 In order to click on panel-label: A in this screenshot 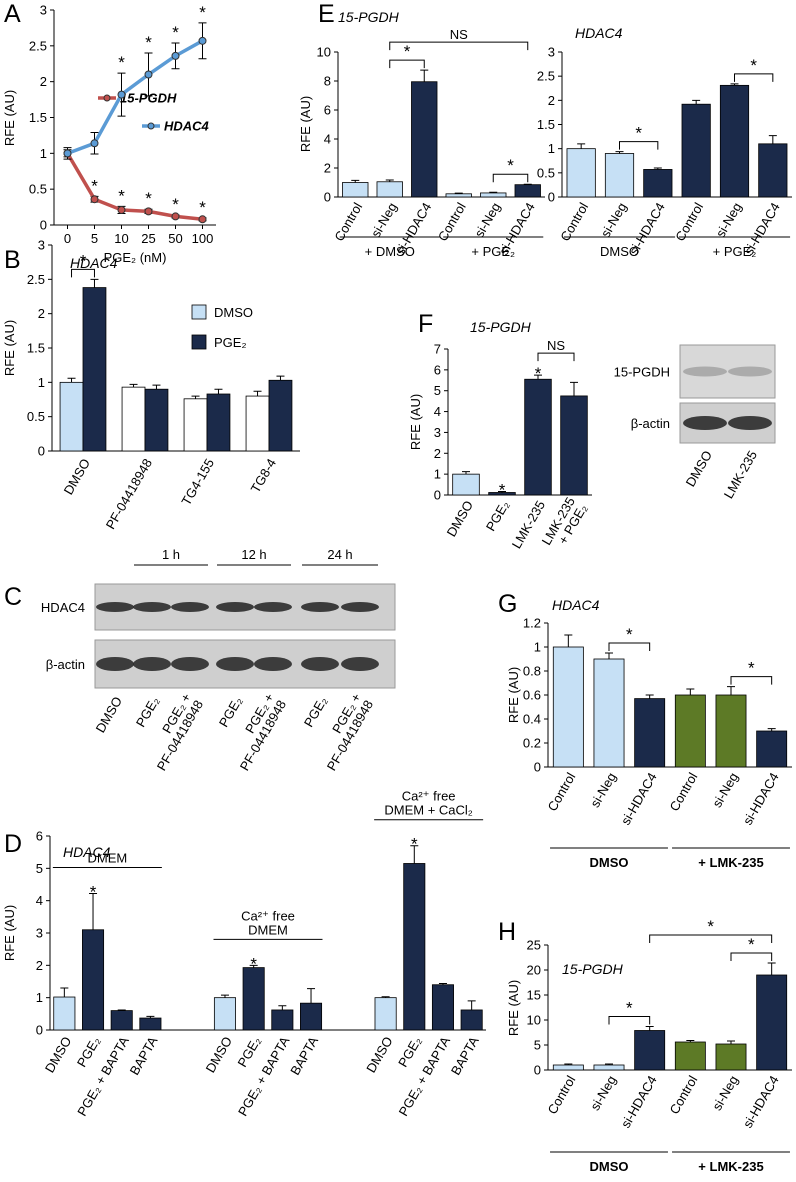, I will do `click(12, 14)`.